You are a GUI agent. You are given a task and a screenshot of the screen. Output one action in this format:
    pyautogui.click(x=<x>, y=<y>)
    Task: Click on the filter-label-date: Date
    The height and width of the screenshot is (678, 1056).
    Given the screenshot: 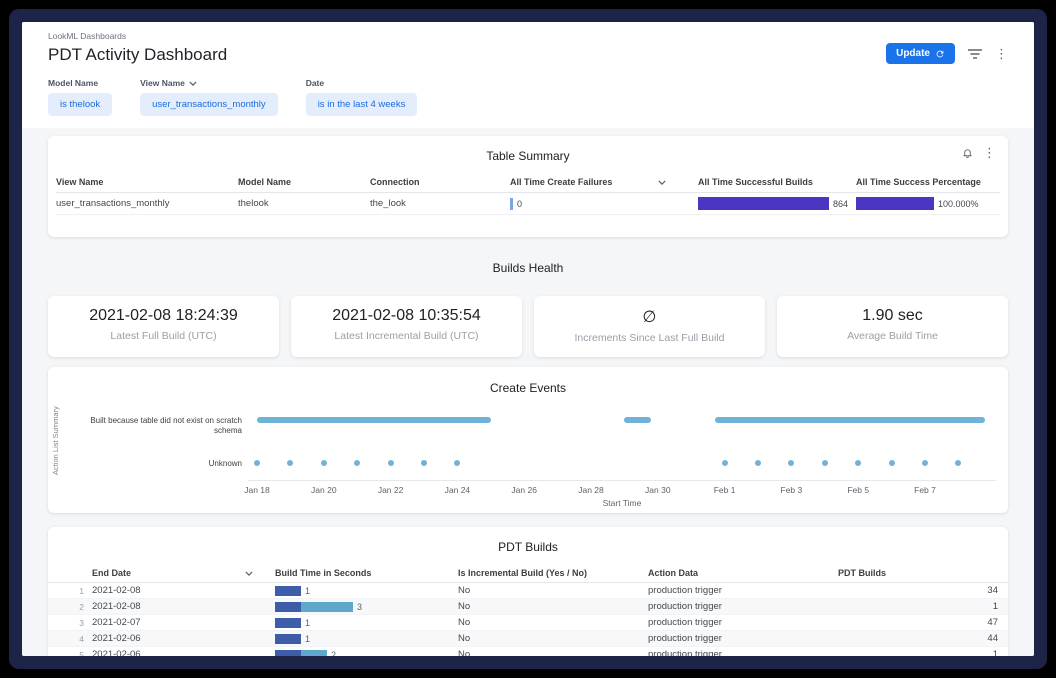 What is the action you would take?
    pyautogui.click(x=315, y=83)
    